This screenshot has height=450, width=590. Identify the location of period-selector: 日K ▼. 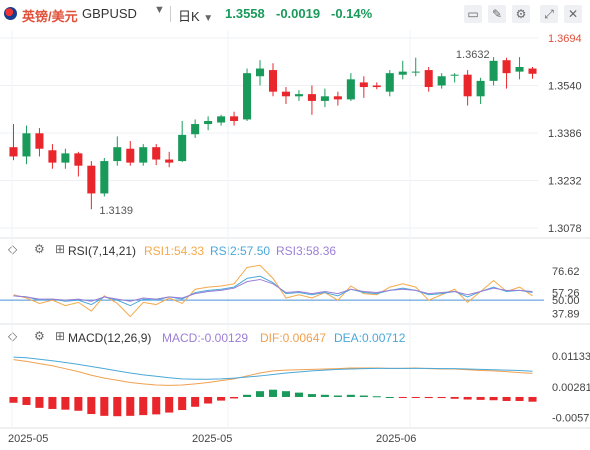
(195, 15).